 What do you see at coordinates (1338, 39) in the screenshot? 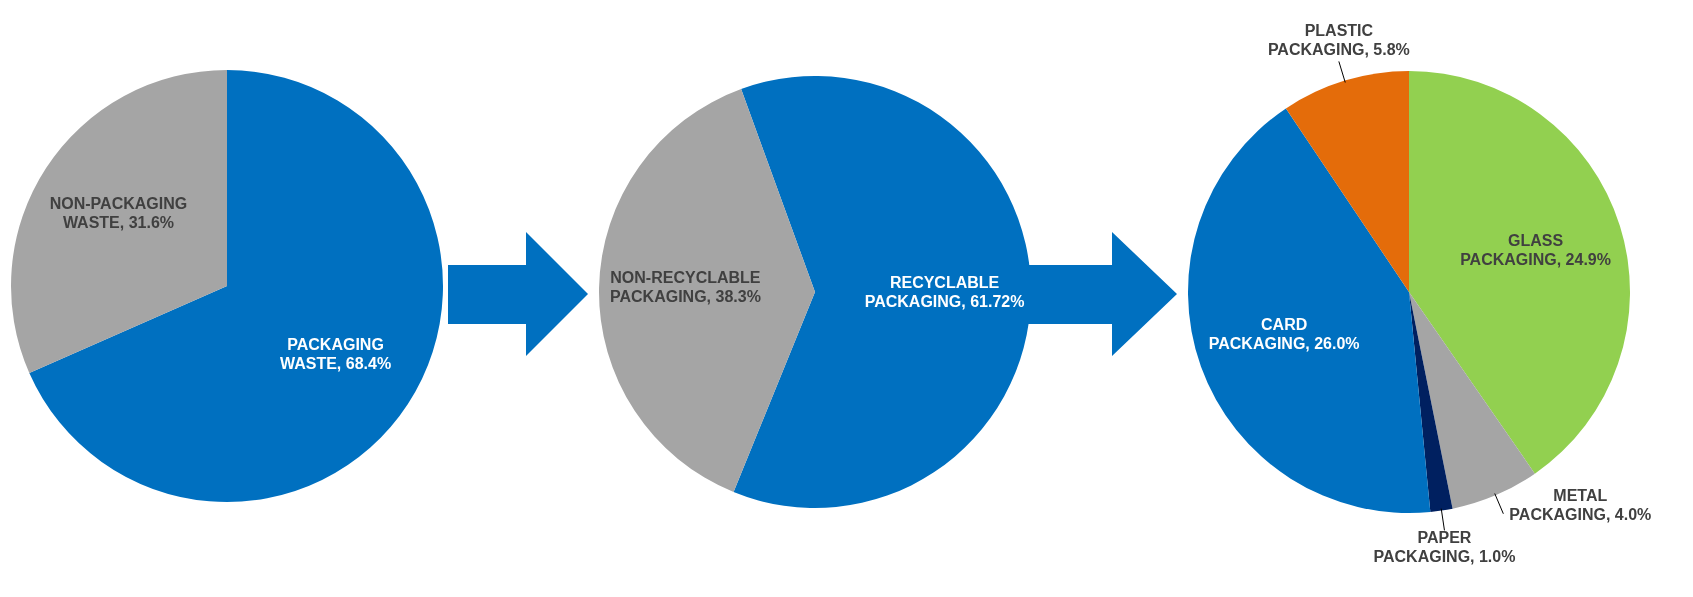
I see `slice-label: PLASTIC PACKAGING, 5.8%` at bounding box center [1338, 39].